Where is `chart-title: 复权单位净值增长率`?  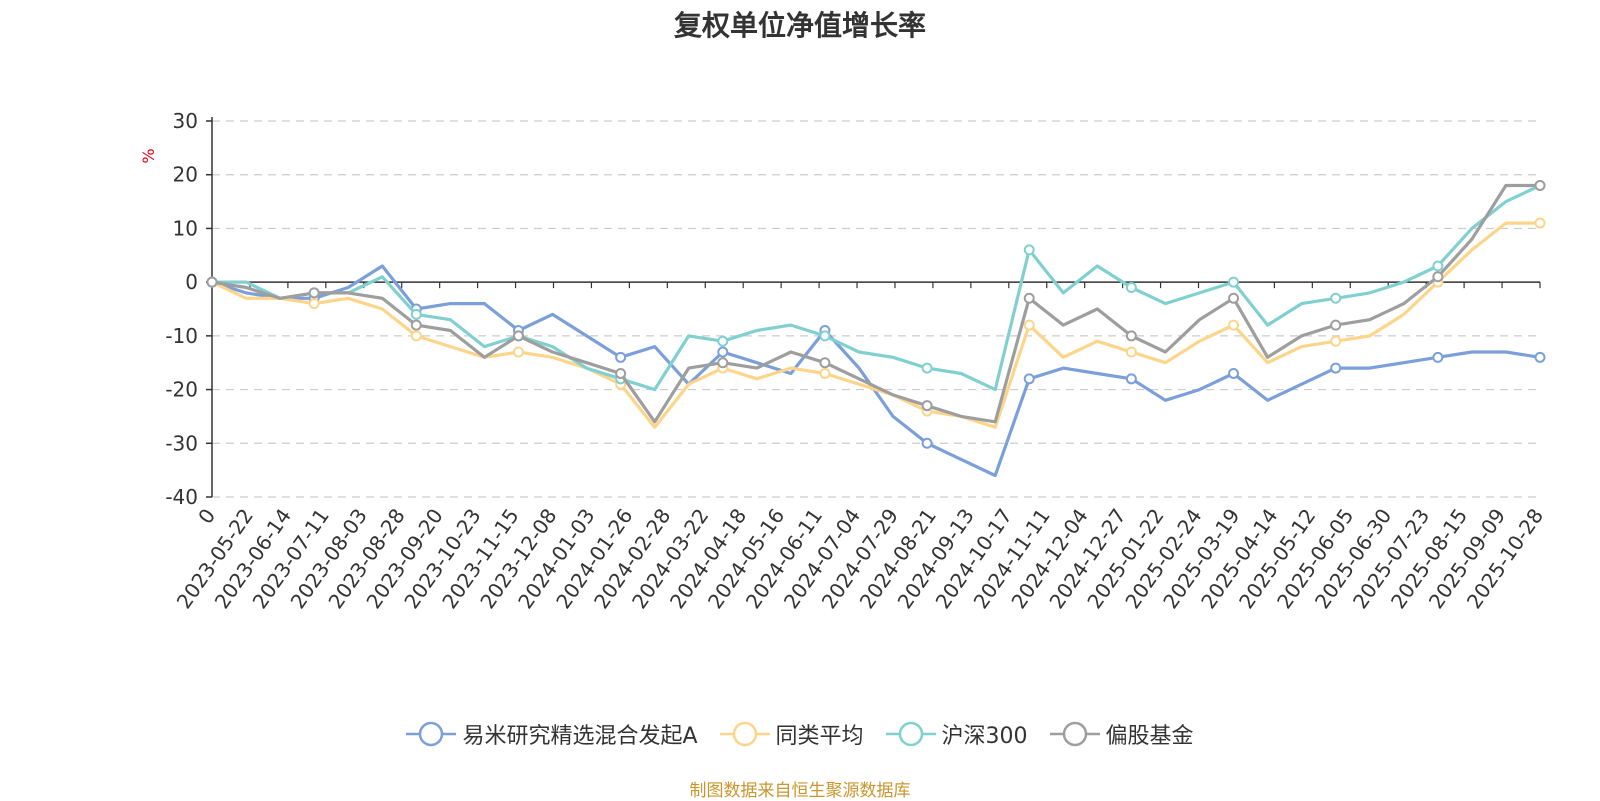
chart-title: 复权单位净值增长率 is located at coordinates (799, 25).